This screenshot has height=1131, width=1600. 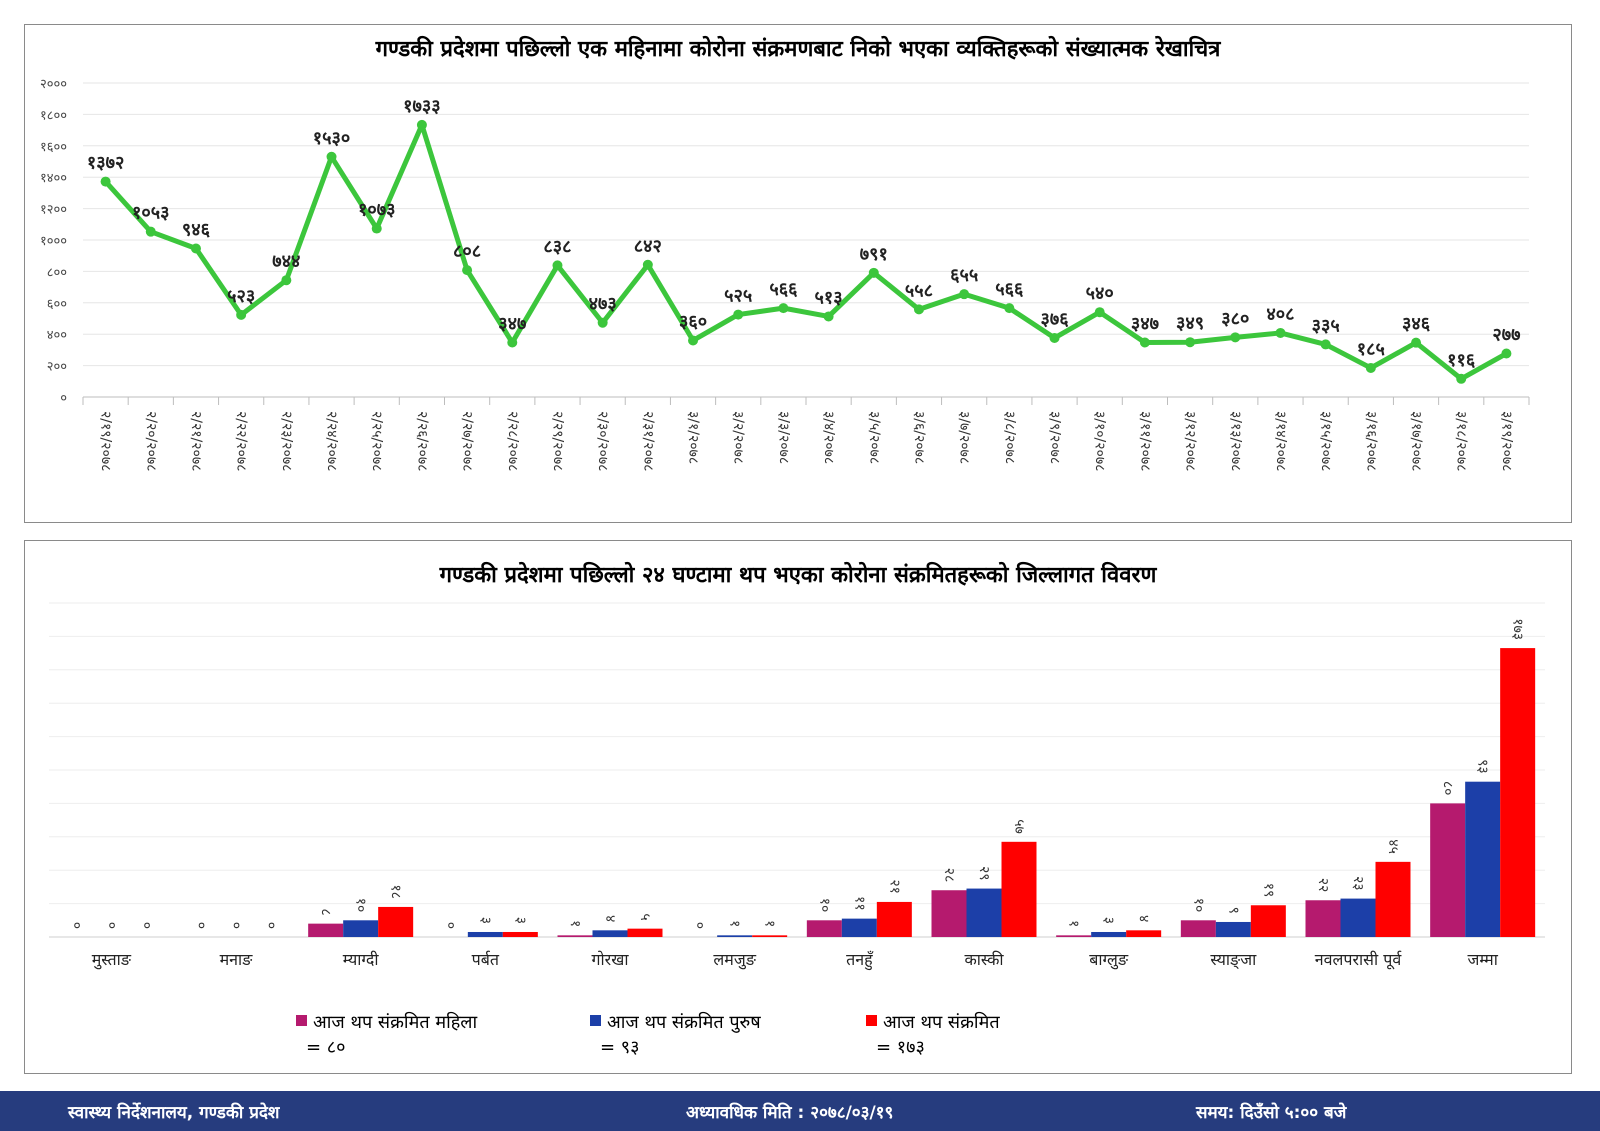 I want to click on footer-updated-date: अध्यावधिक मिति : २०७८/०३/१९, so click(x=790, y=1113).